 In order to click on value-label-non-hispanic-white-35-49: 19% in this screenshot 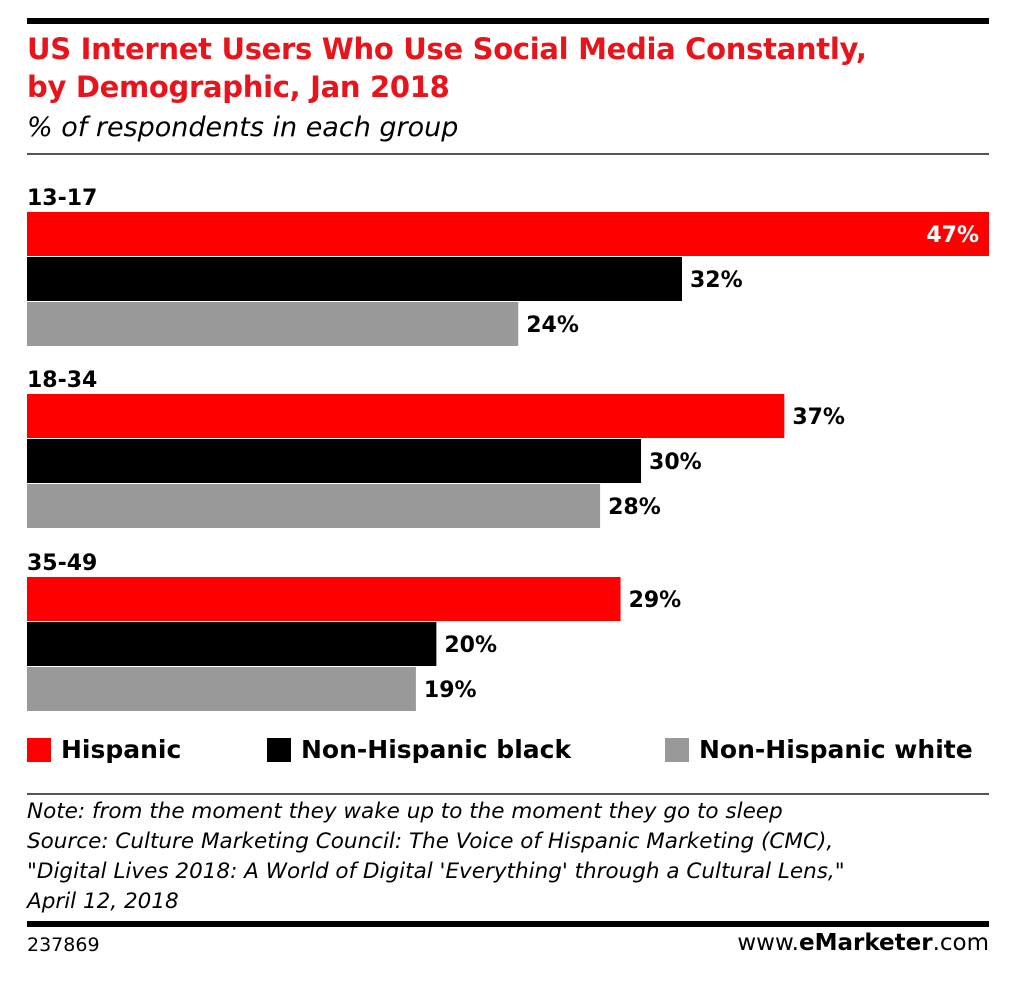, I will do `click(450, 690)`.